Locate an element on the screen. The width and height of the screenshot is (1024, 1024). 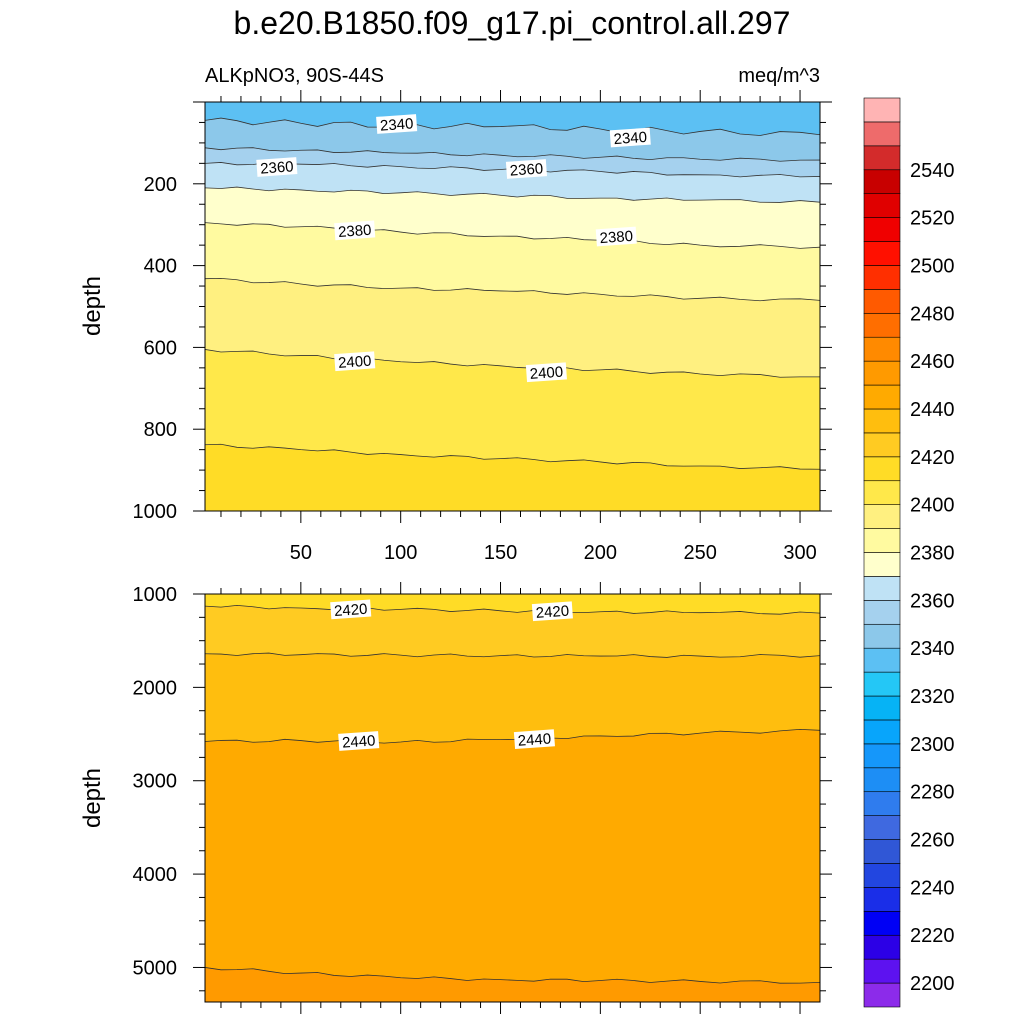
lower-ylabel: depth is located at coordinates (92, 798).